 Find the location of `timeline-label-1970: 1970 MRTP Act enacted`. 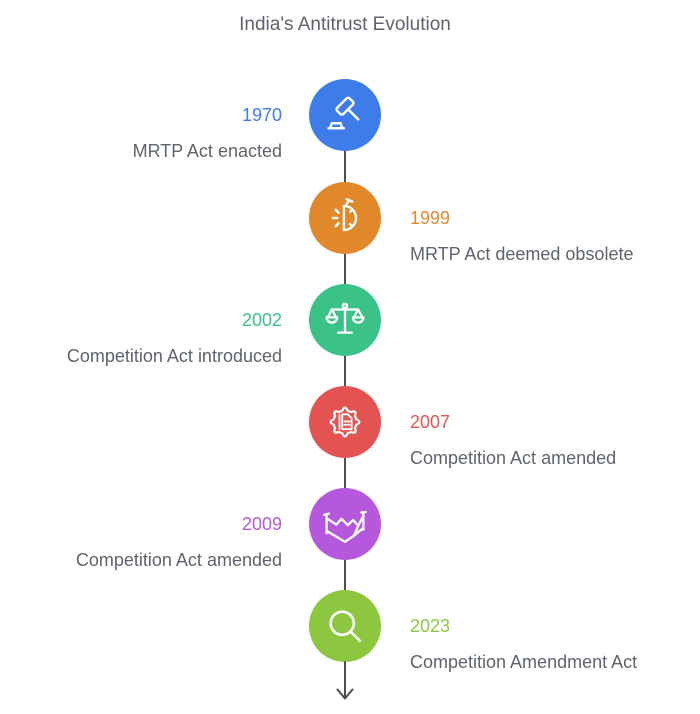

timeline-label-1970: 1970 MRTP Act enacted is located at coordinates (207, 133).